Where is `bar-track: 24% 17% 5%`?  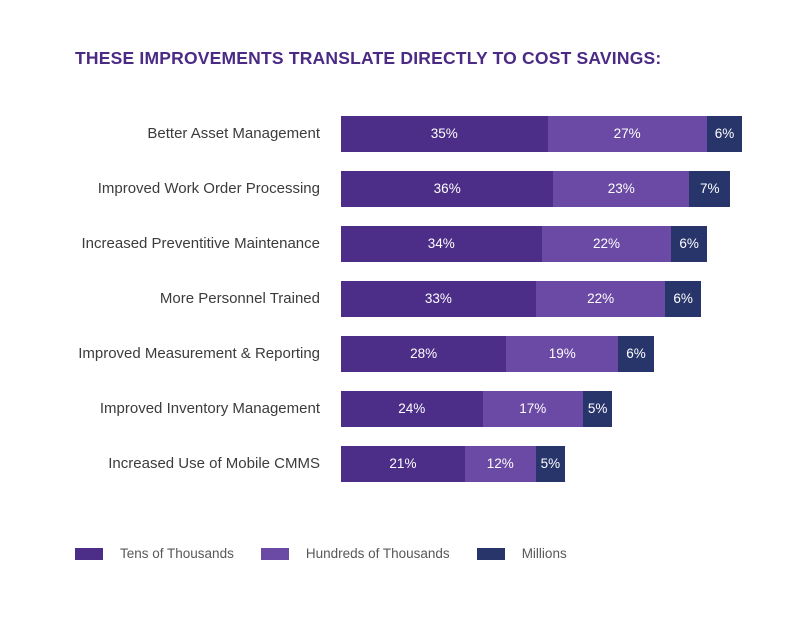
bar-track: 24% 17% 5% is located at coordinates (477, 408).